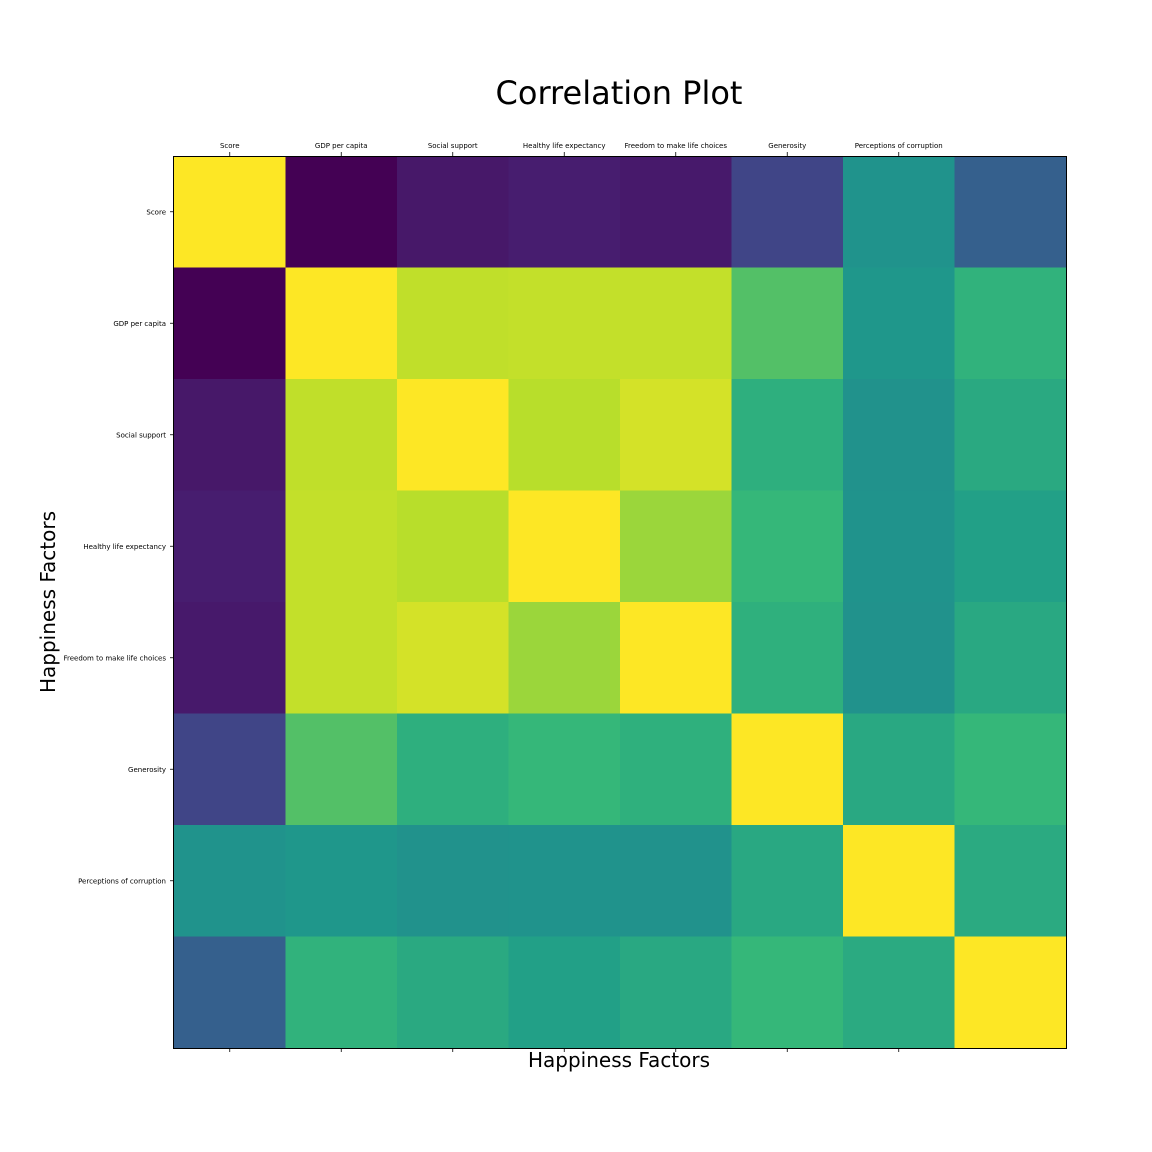 This screenshot has height=1152, width=1152. Describe the element at coordinates (453, 323) in the screenshot. I see `heatmap-cell-r1-c2` at that location.